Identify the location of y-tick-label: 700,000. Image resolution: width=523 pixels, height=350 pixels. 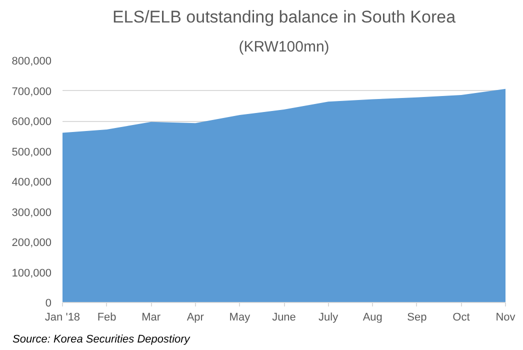
(32, 92).